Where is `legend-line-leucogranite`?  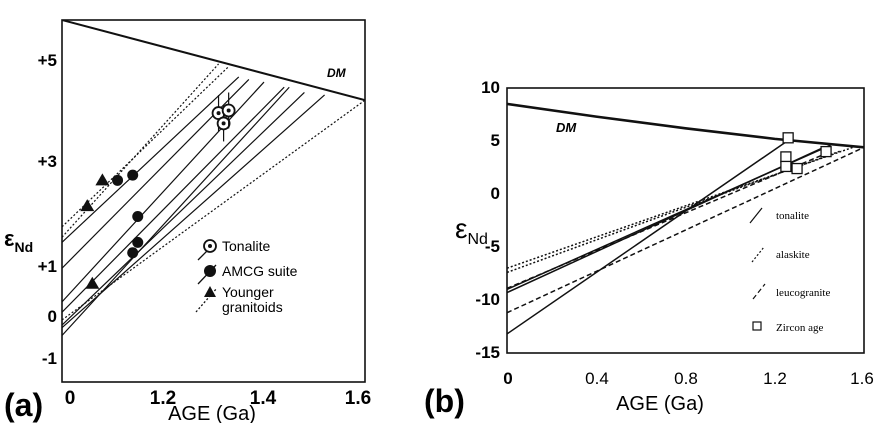
legend-line-leucogranite is located at coordinates (759, 291).